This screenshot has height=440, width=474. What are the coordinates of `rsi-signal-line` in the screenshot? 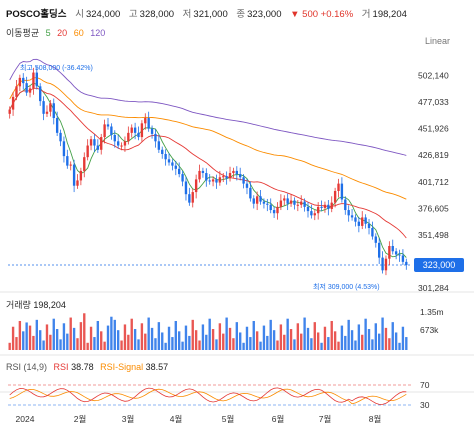 It's located at (208, 396).